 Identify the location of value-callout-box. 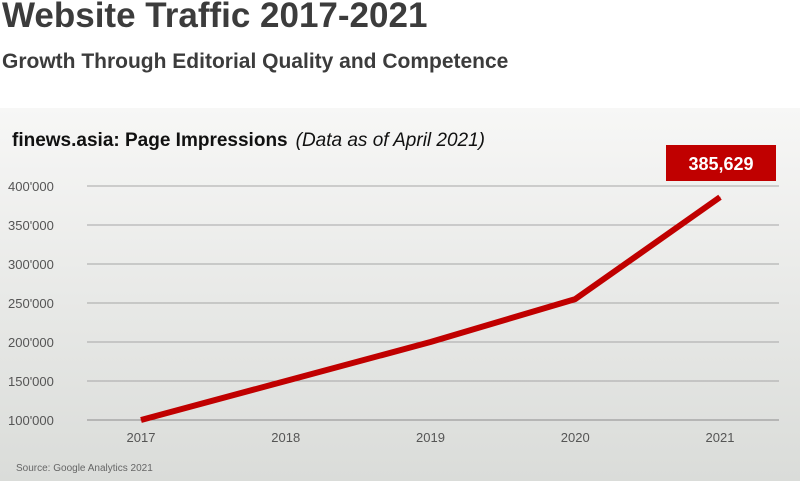
(721, 163).